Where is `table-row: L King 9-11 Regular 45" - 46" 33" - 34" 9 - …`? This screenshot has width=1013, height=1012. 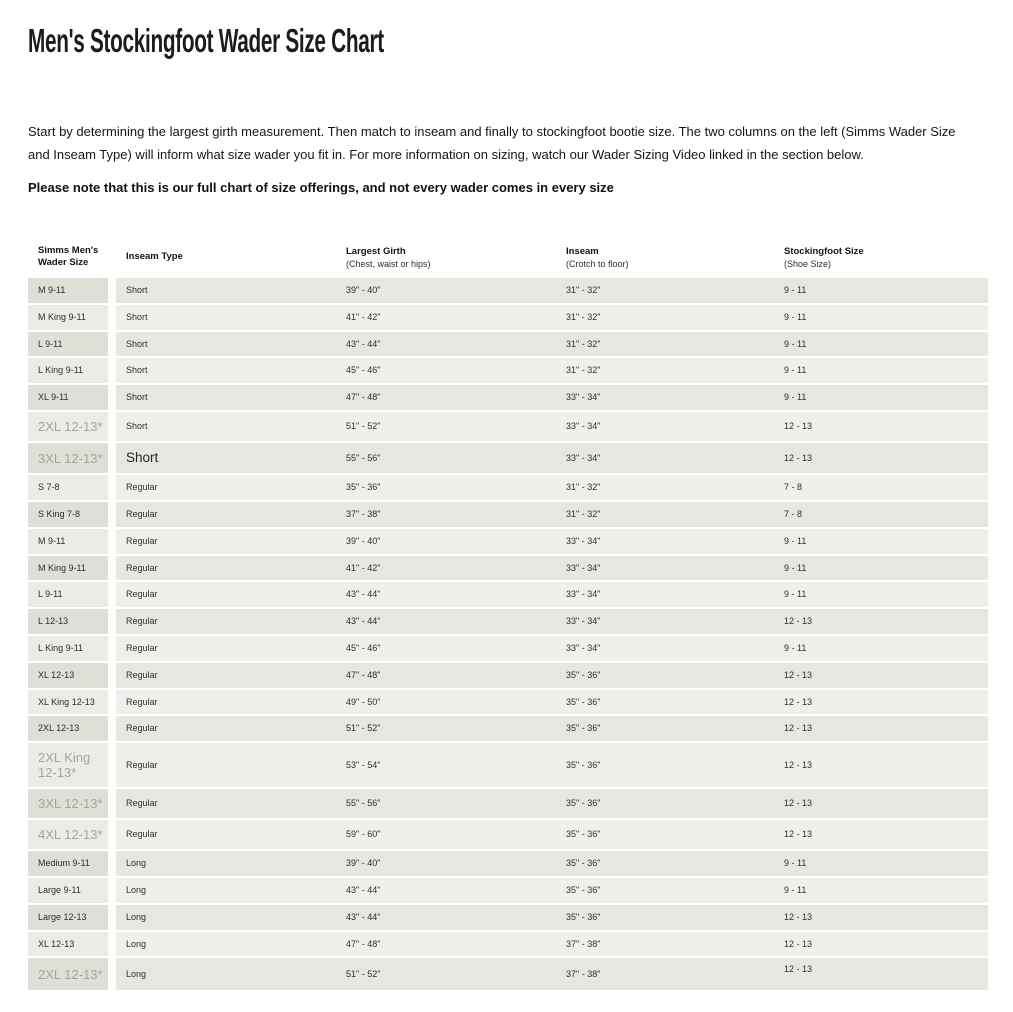
table-row: L King 9-11 Regular 45" - 46" 33" - 34" 9 - … is located at coordinates (508, 648).